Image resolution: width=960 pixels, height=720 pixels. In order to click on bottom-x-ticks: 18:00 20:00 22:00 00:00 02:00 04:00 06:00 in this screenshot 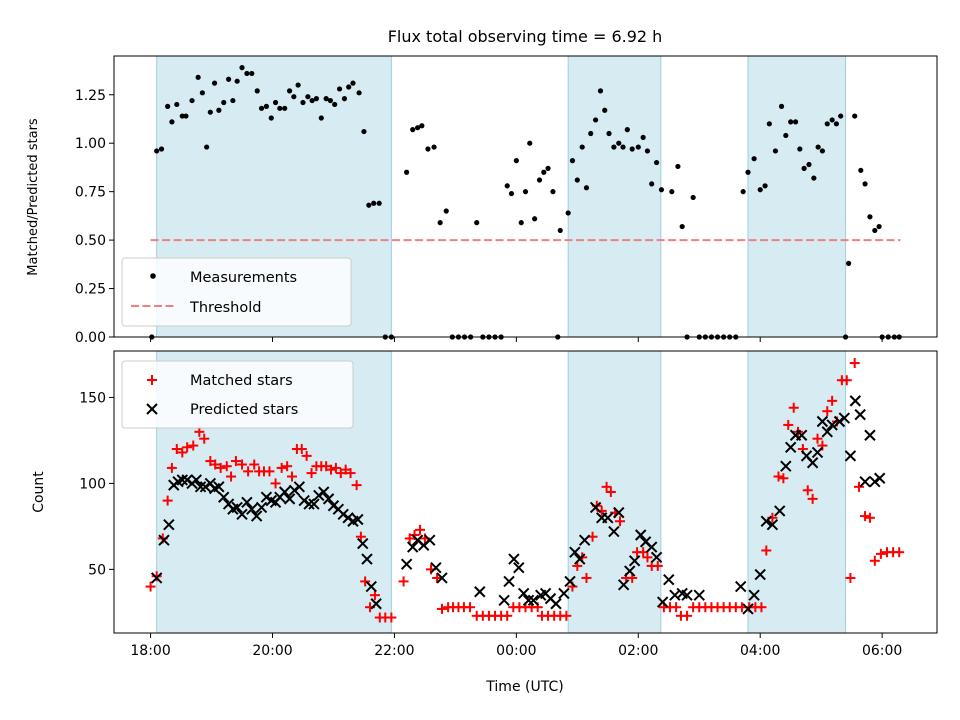, I will do `click(516, 646)`.